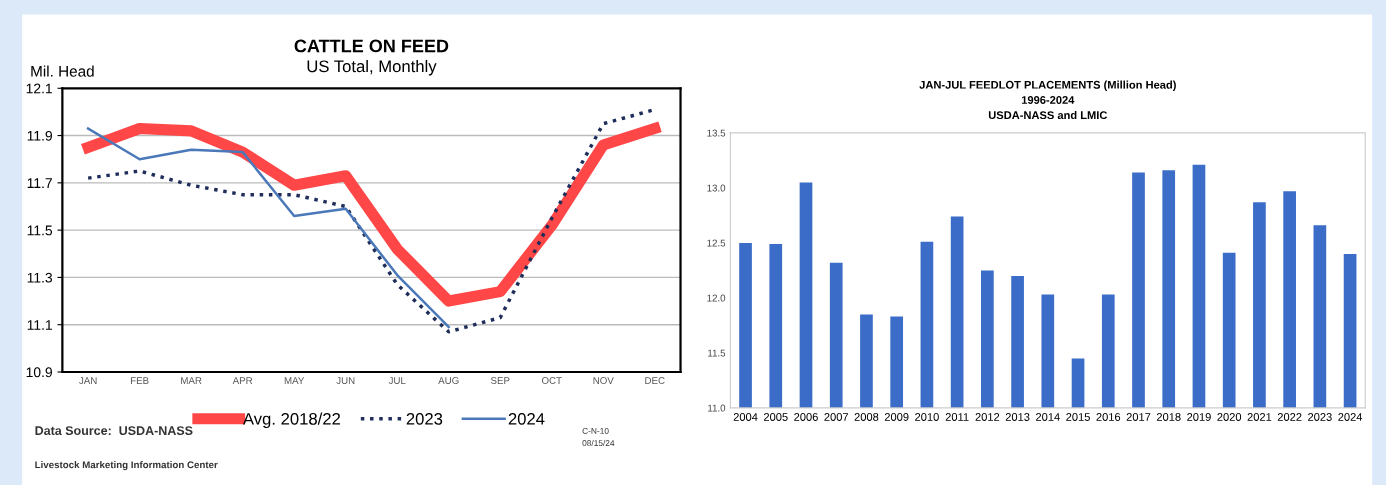 The height and width of the screenshot is (485, 1386). What do you see at coordinates (716, 188) in the screenshot?
I see `y-tick-label: 13.0` at bounding box center [716, 188].